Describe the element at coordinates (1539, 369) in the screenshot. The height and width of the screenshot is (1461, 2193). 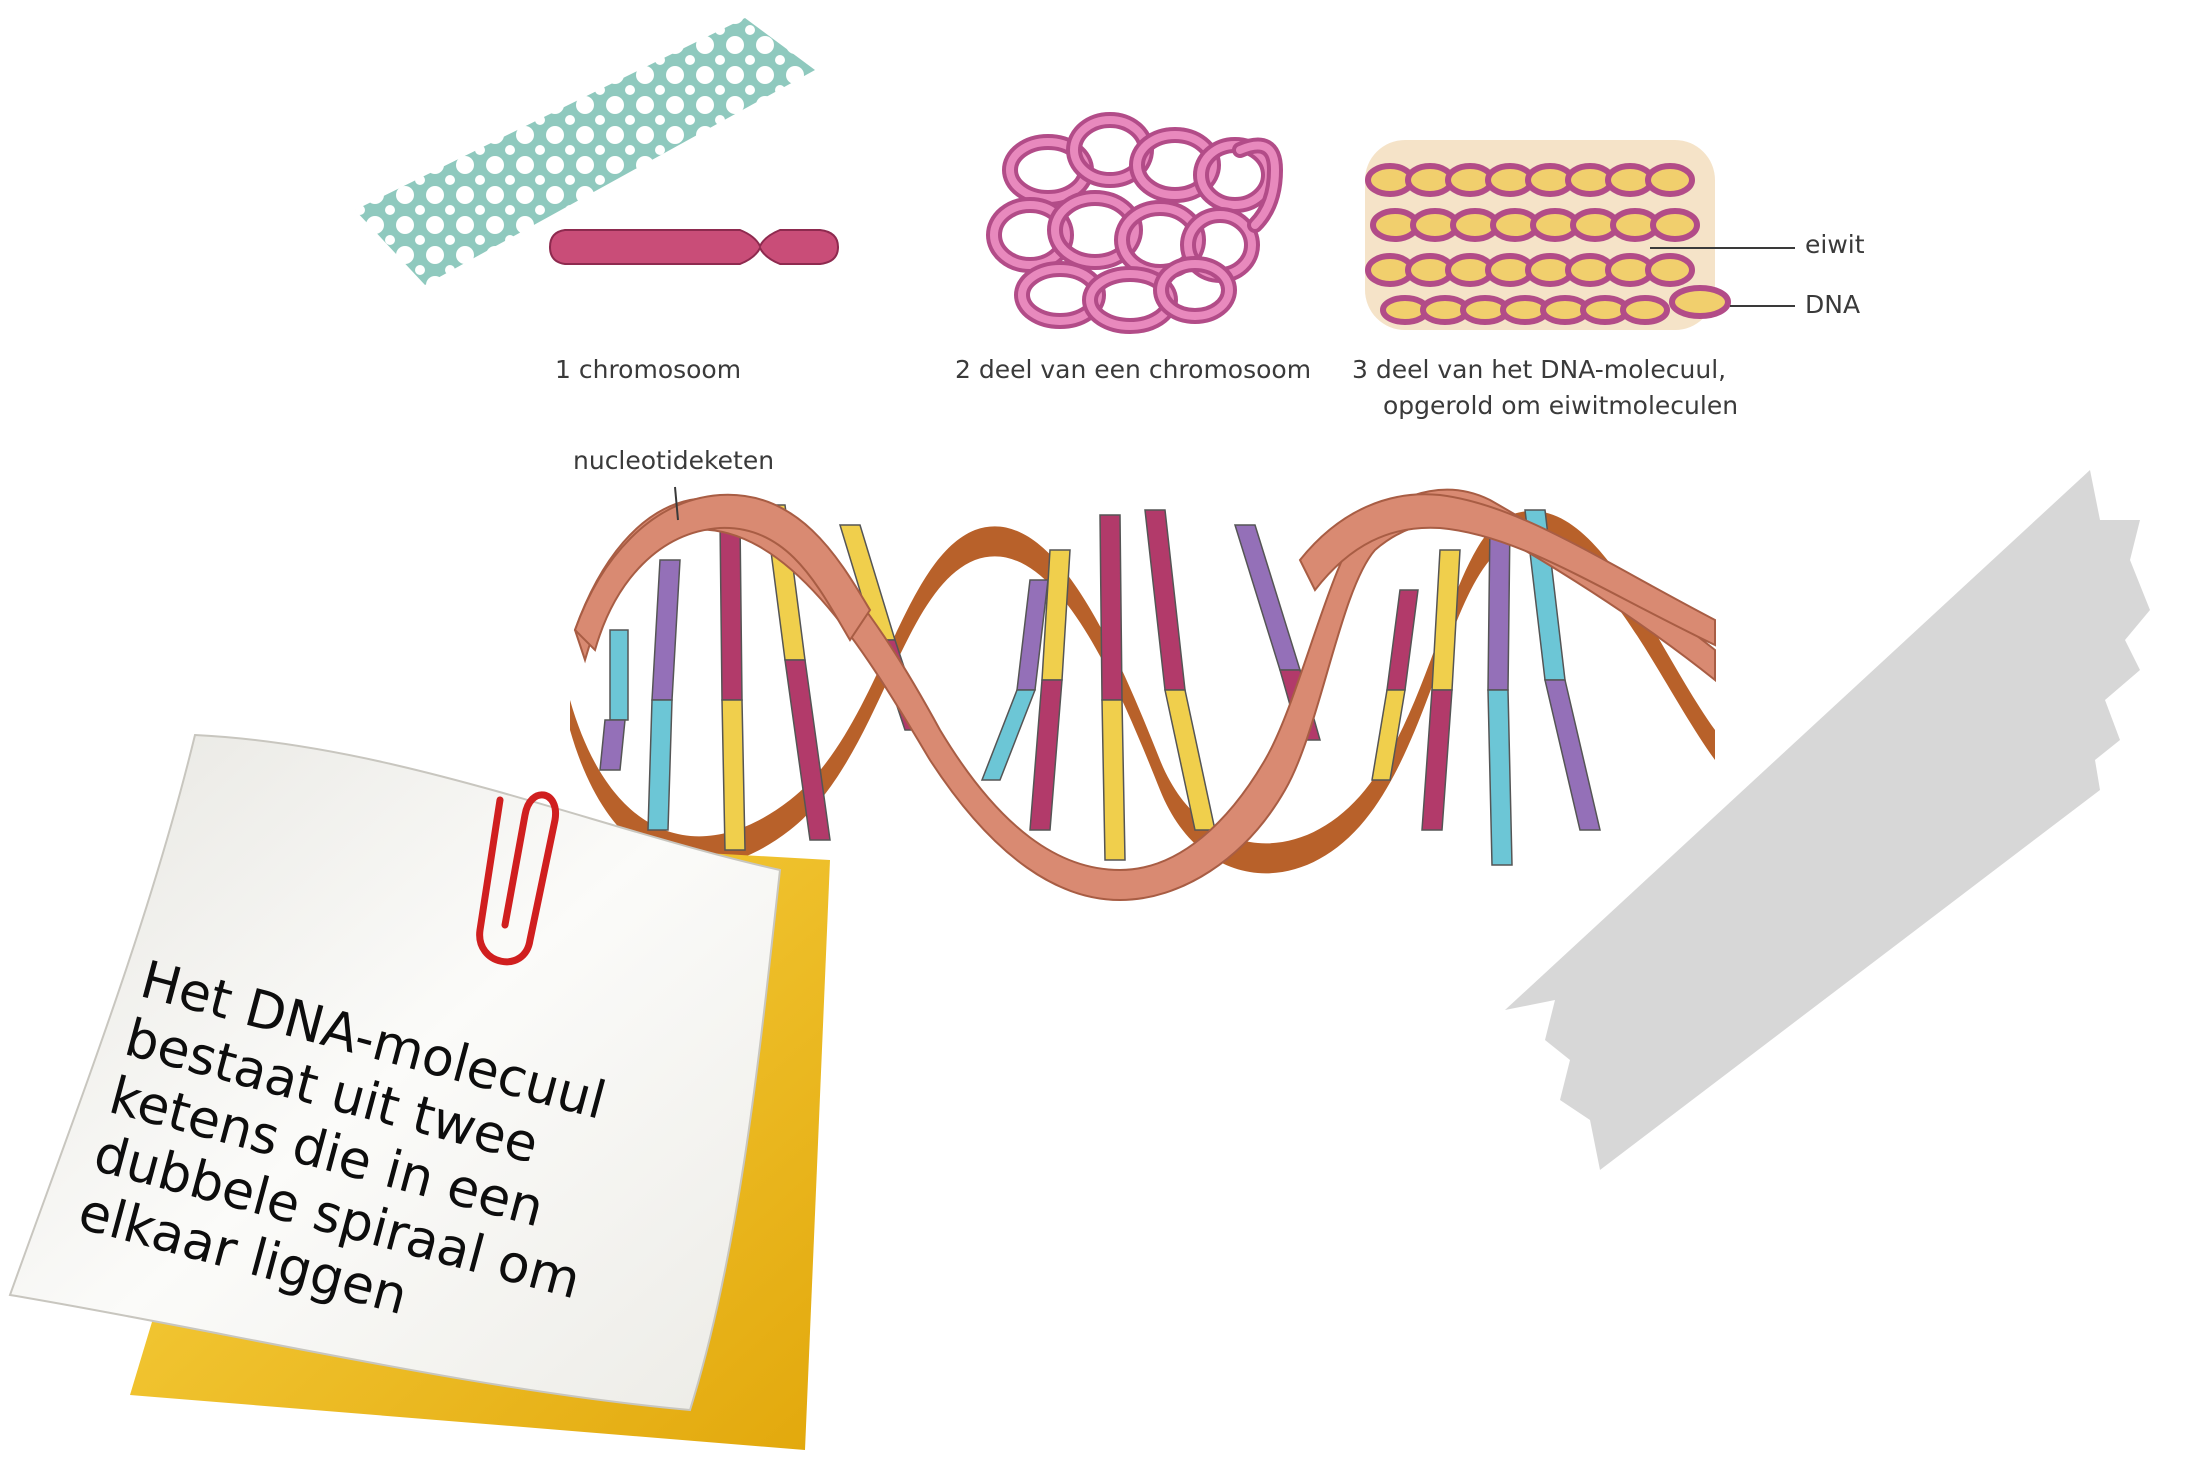
I see `caption-dna-part-line1: 3 deel van het DNA-molecuul,` at that location.